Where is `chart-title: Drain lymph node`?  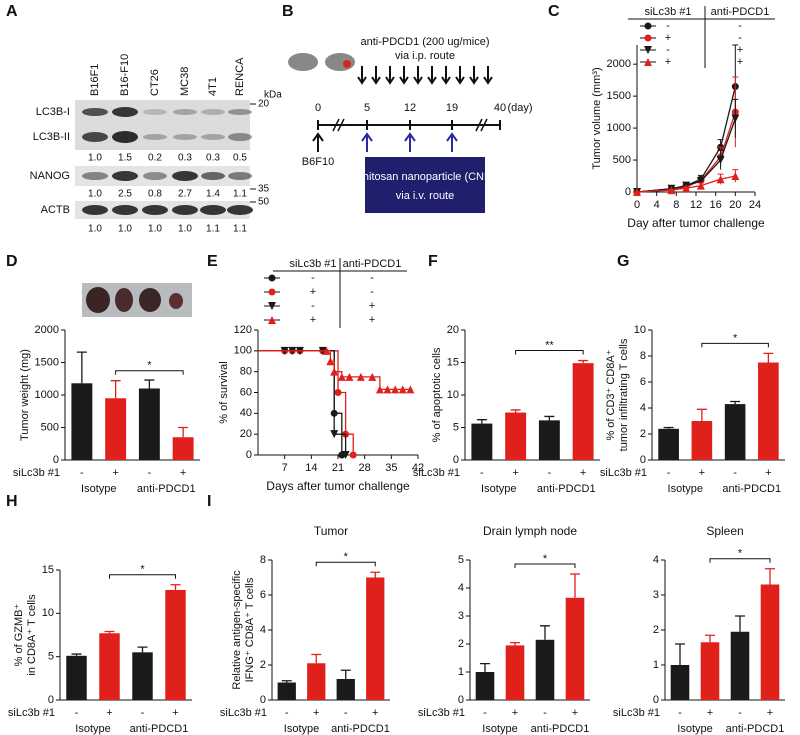 chart-title: Drain lymph node is located at coordinates (530, 531).